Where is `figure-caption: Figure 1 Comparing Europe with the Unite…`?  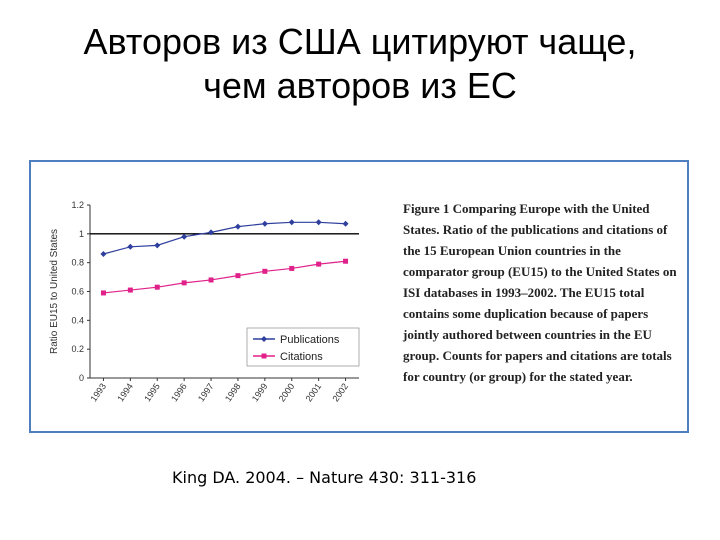 figure-caption: Figure 1 Comparing Europe with the Unite… is located at coordinates (540, 292).